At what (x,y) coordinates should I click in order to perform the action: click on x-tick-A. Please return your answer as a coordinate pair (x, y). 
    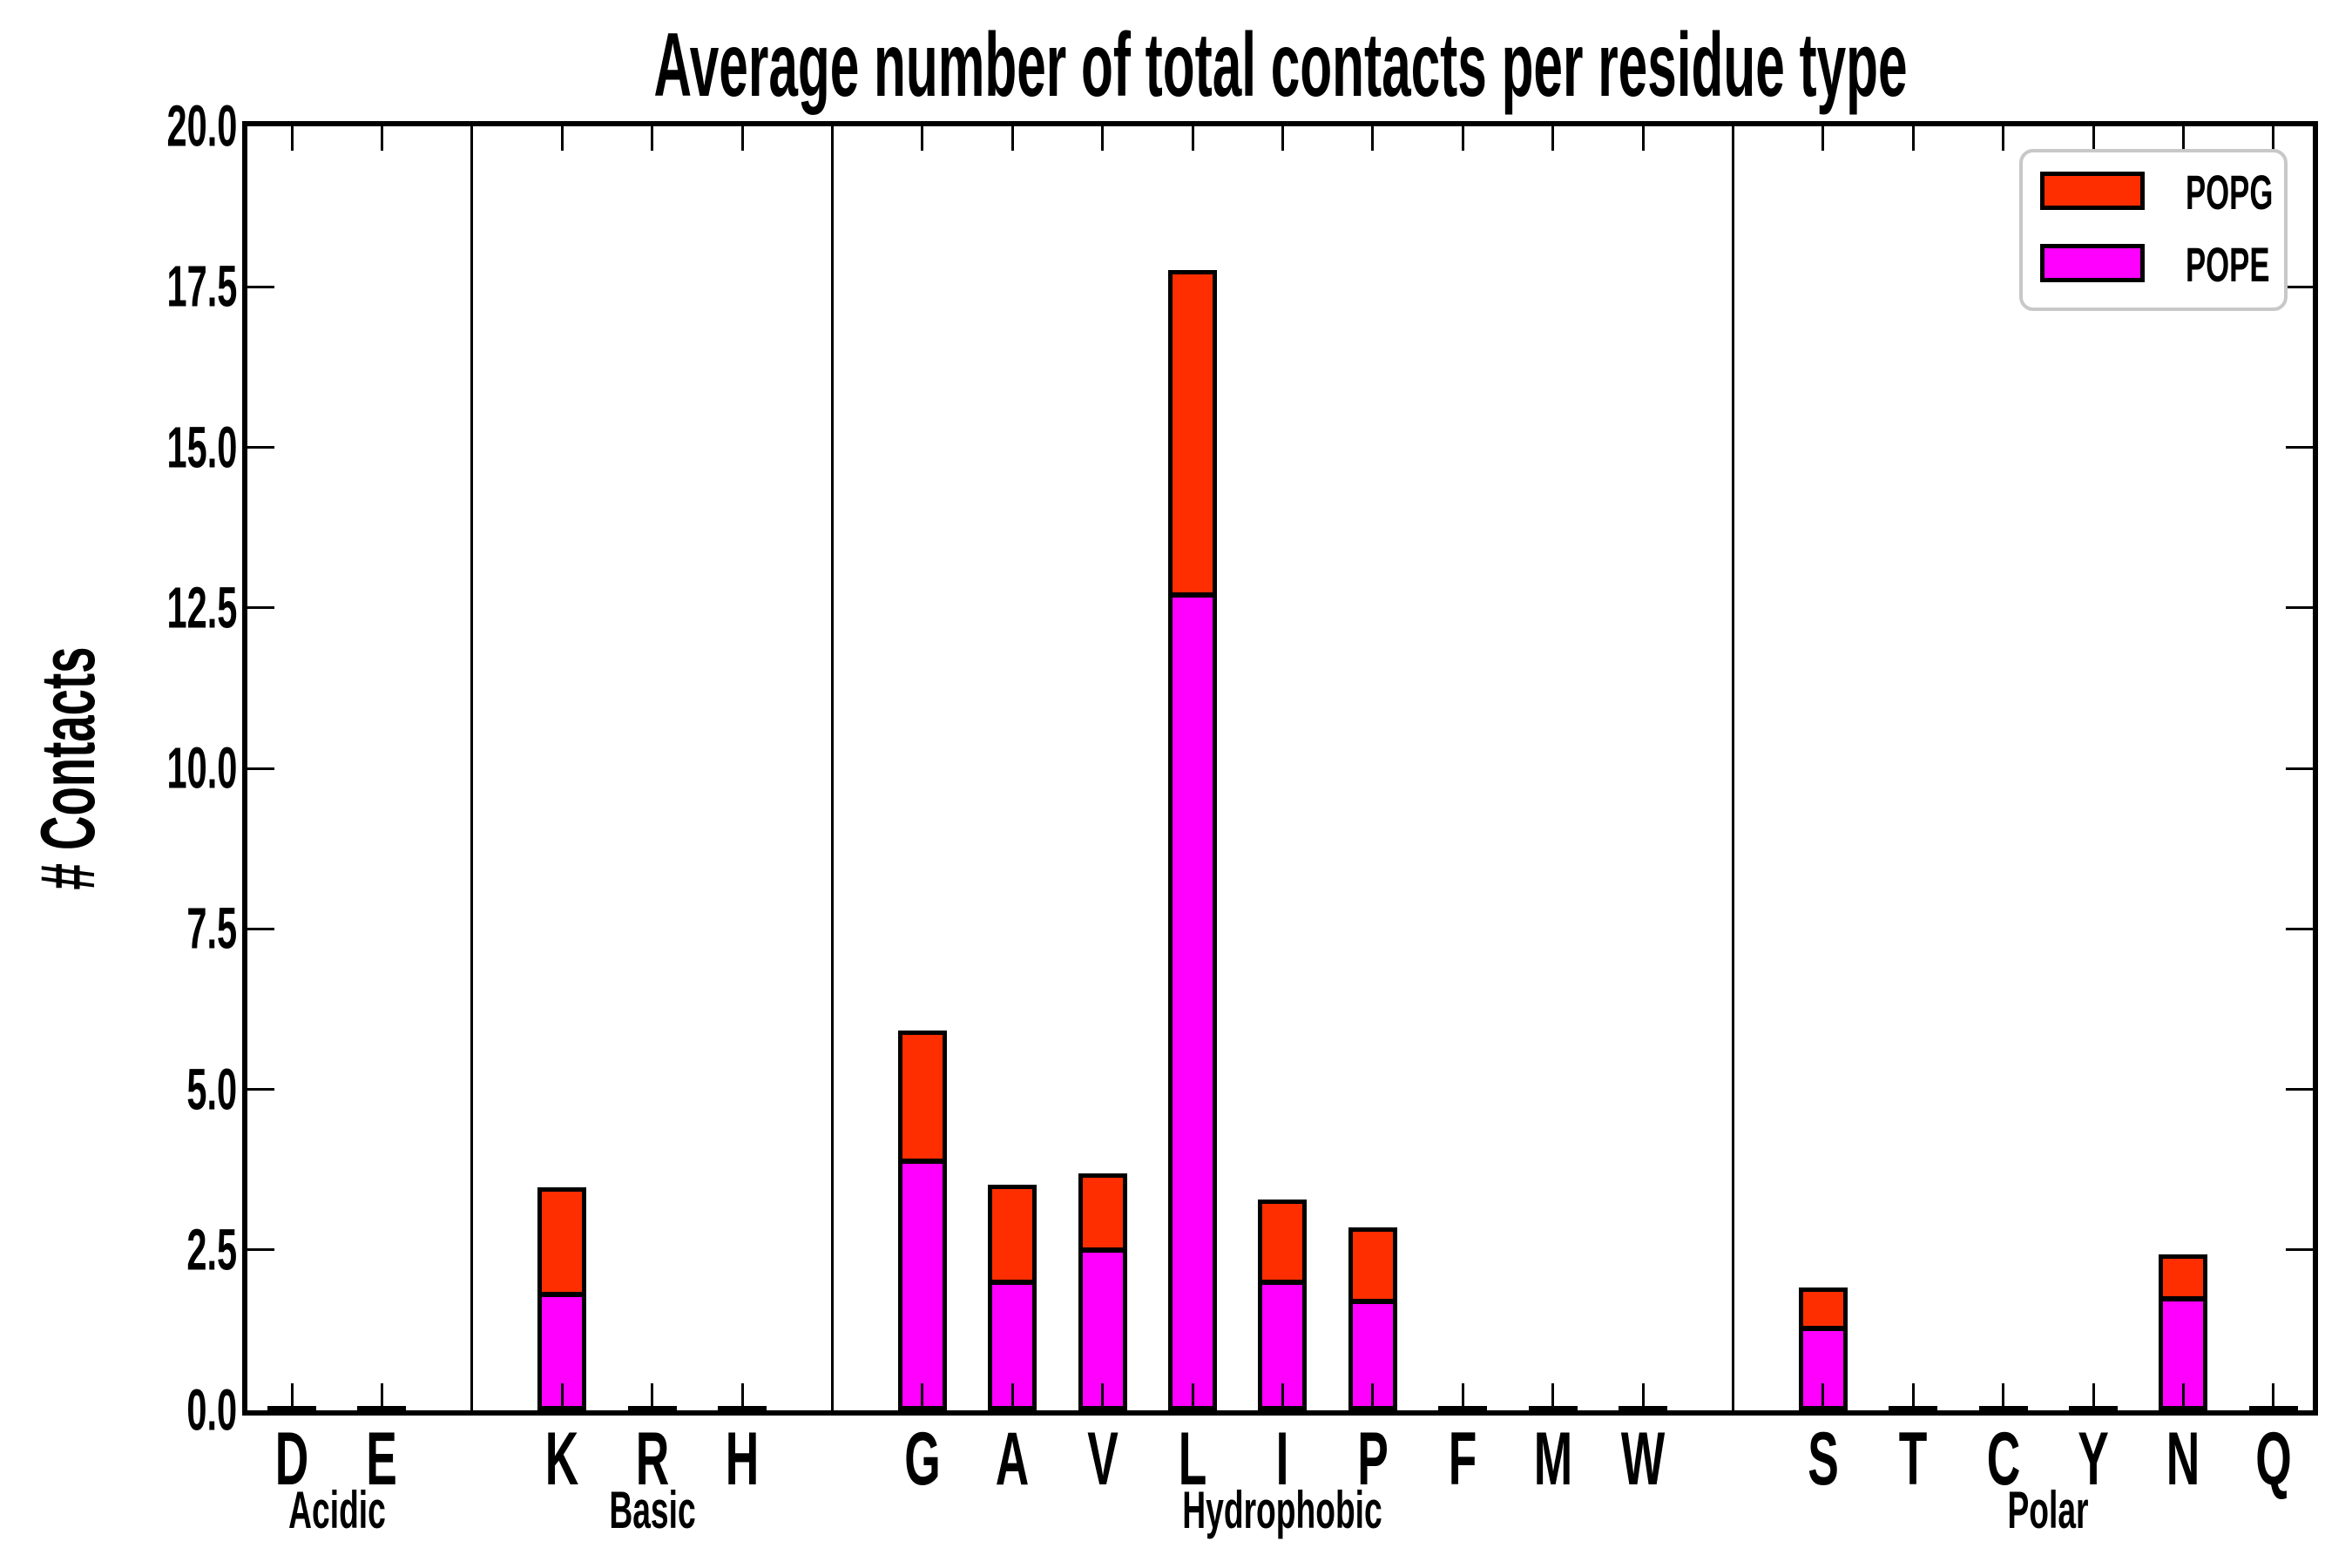
    Looking at the image, I should click on (1012, 1396).